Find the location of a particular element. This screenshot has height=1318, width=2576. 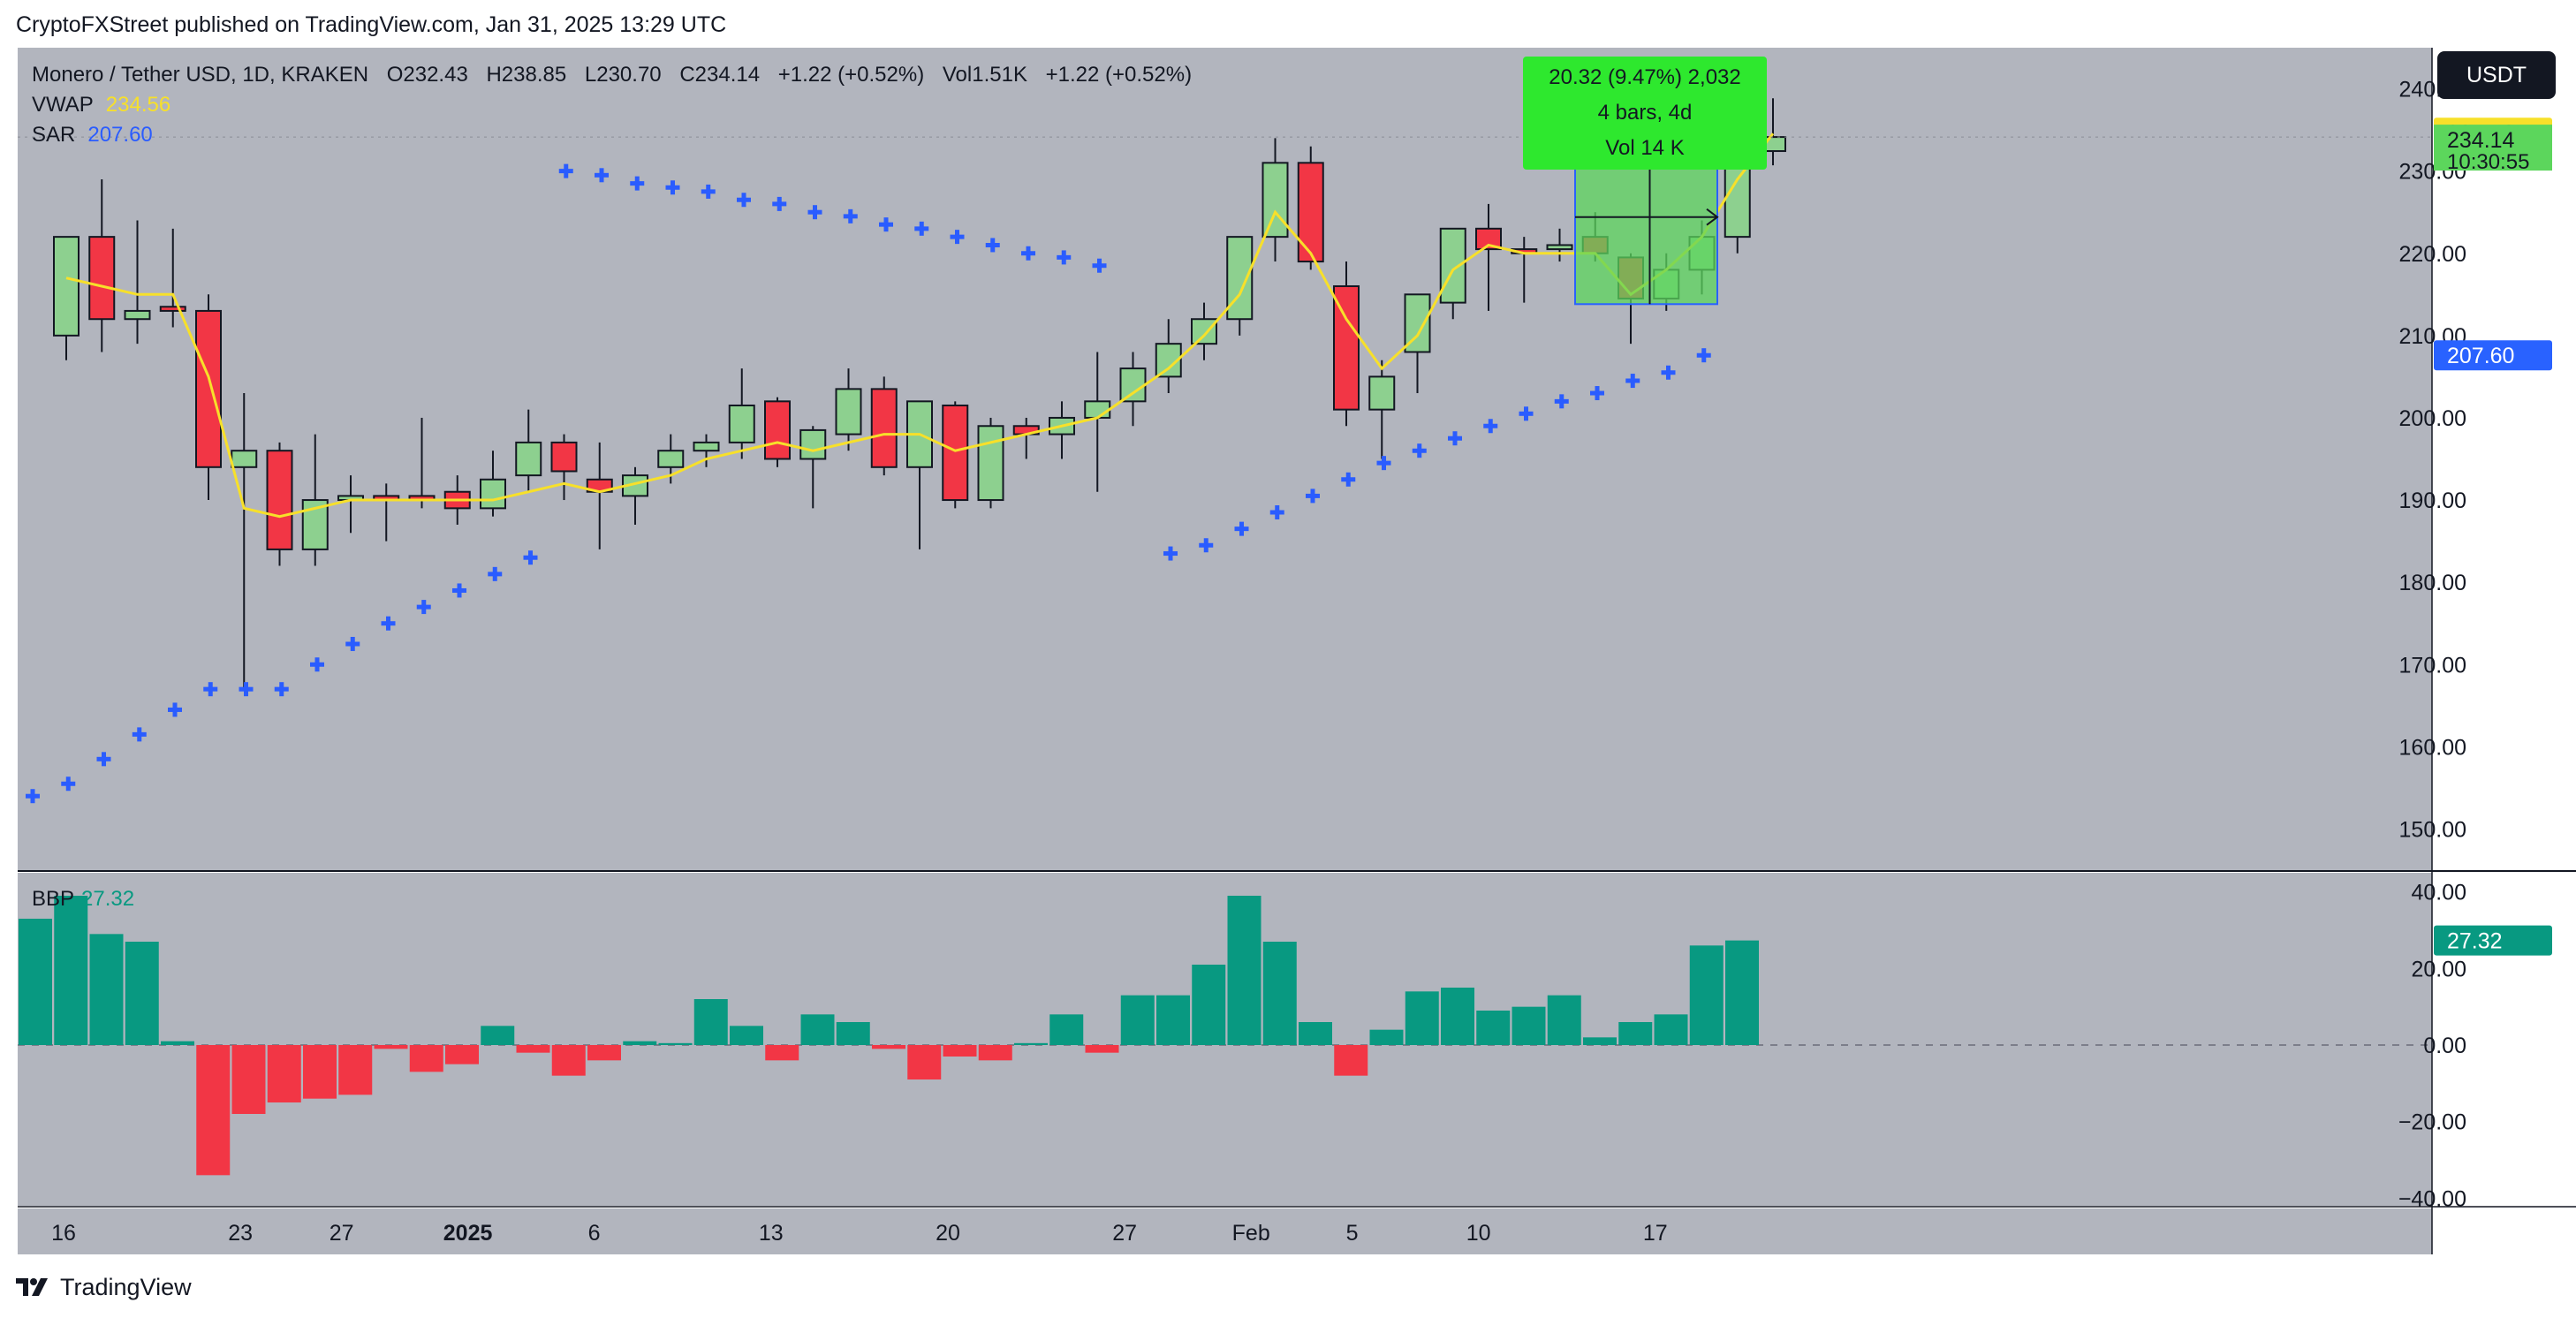

tradingview-footer: TradingView is located at coordinates (104, 1287).